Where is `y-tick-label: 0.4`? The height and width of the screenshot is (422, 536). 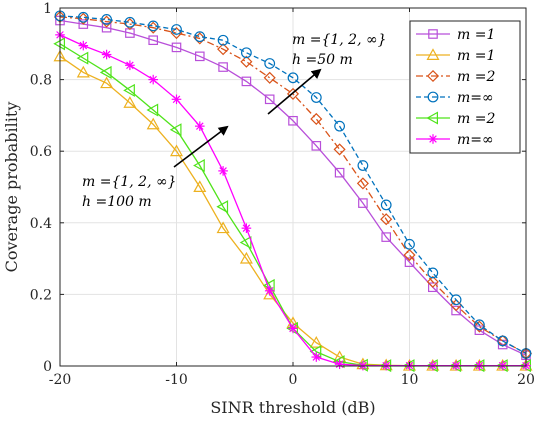
y-tick-label: 0.4 is located at coordinates (41, 224).